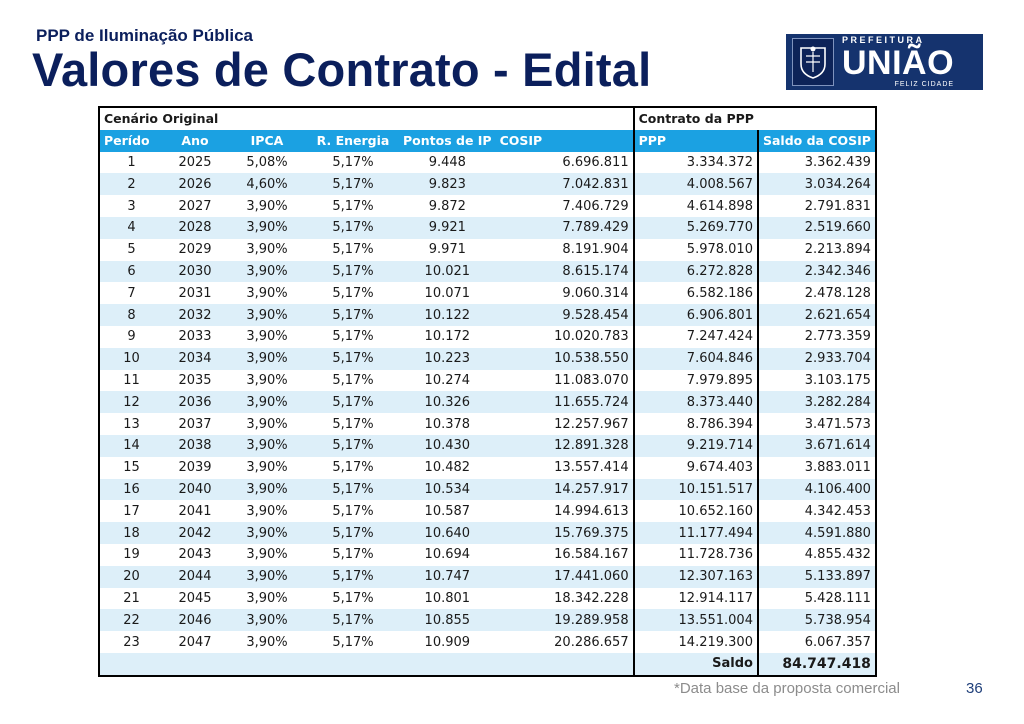  I want to click on table-cell: 12.257.967, so click(564, 424).